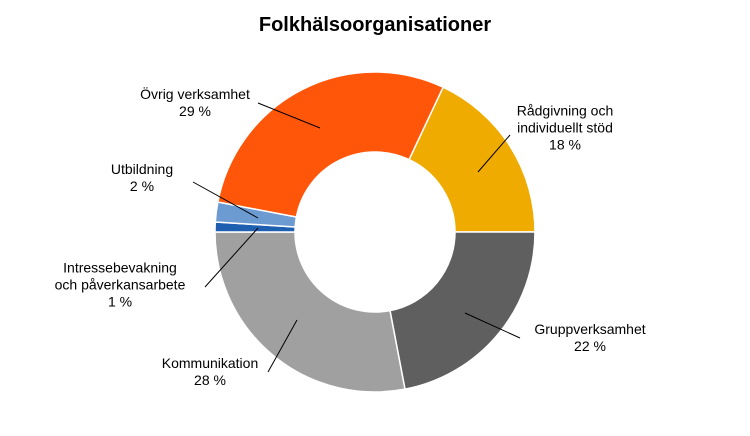  Describe the element at coordinates (210, 363) in the screenshot. I see `category-label: Kommunikation` at that location.